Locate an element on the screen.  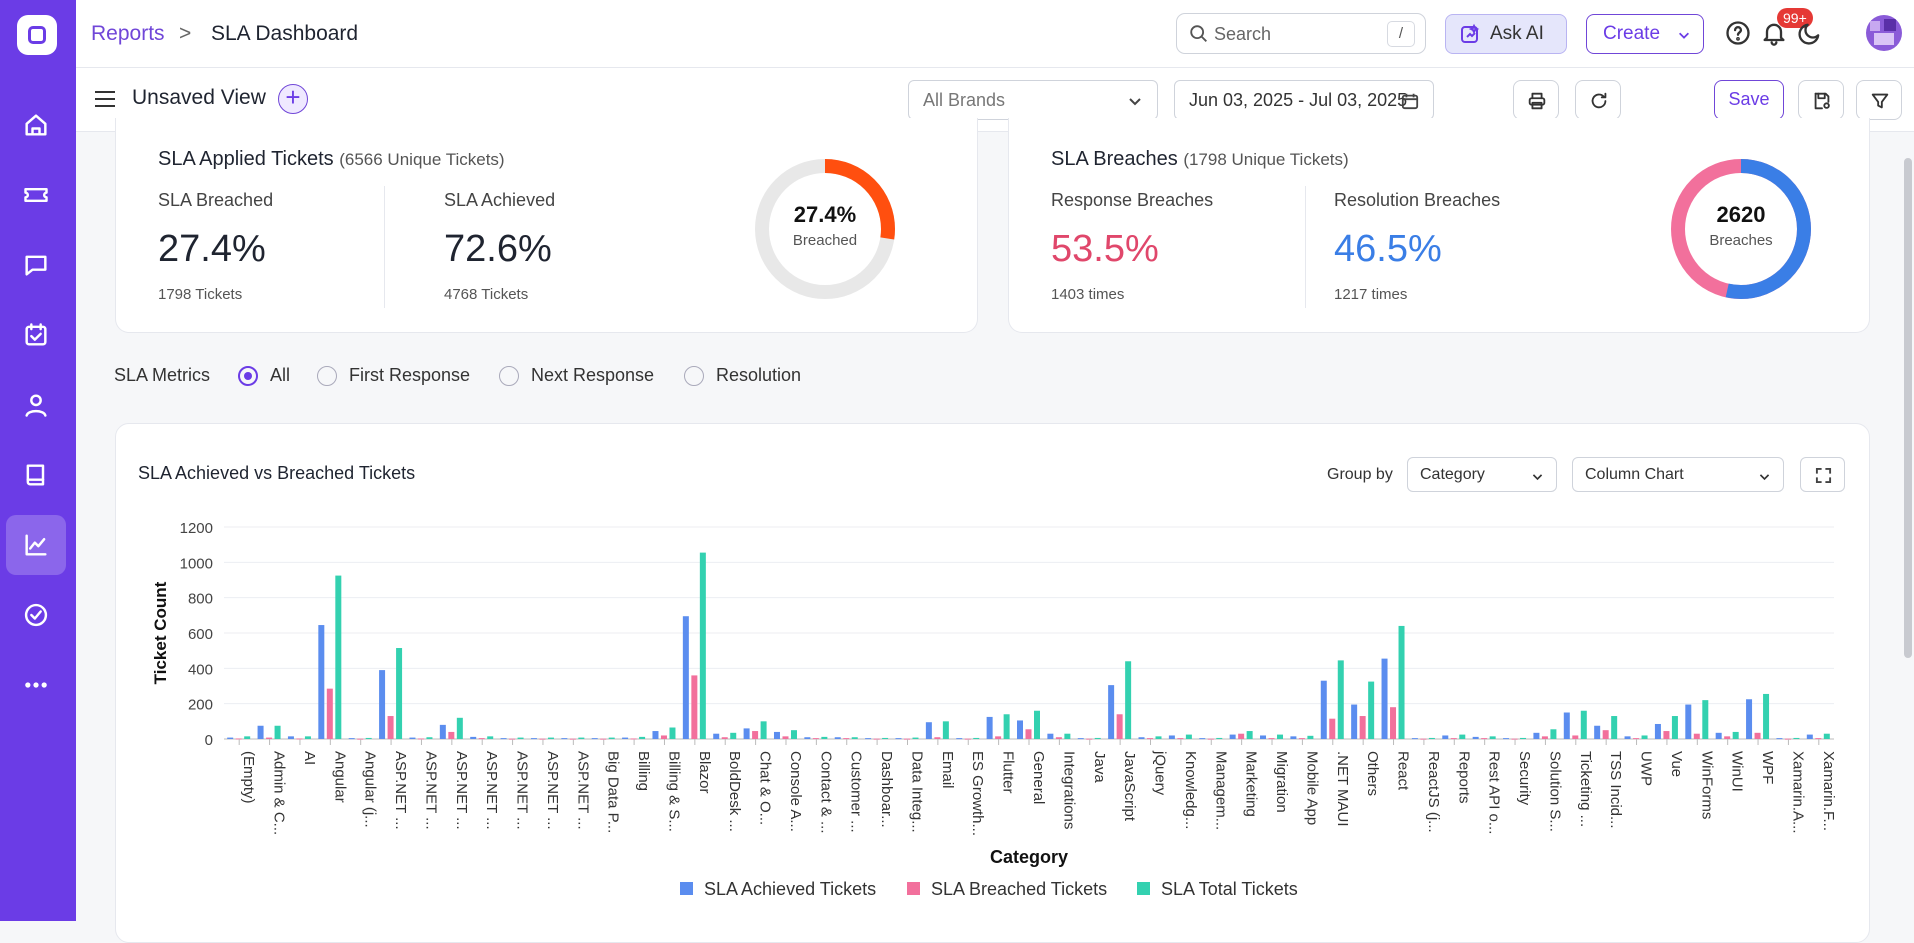
page-scrollbar is located at coordinates (1908, 408).